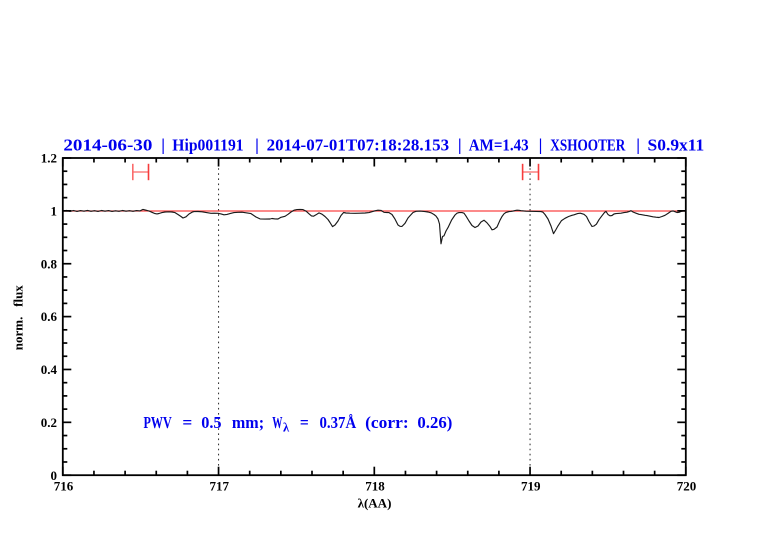 Image resolution: width=782 pixels, height=542 pixels. What do you see at coordinates (375, 503) in the screenshot?
I see `svg-text: λ(AA)` at bounding box center [375, 503].